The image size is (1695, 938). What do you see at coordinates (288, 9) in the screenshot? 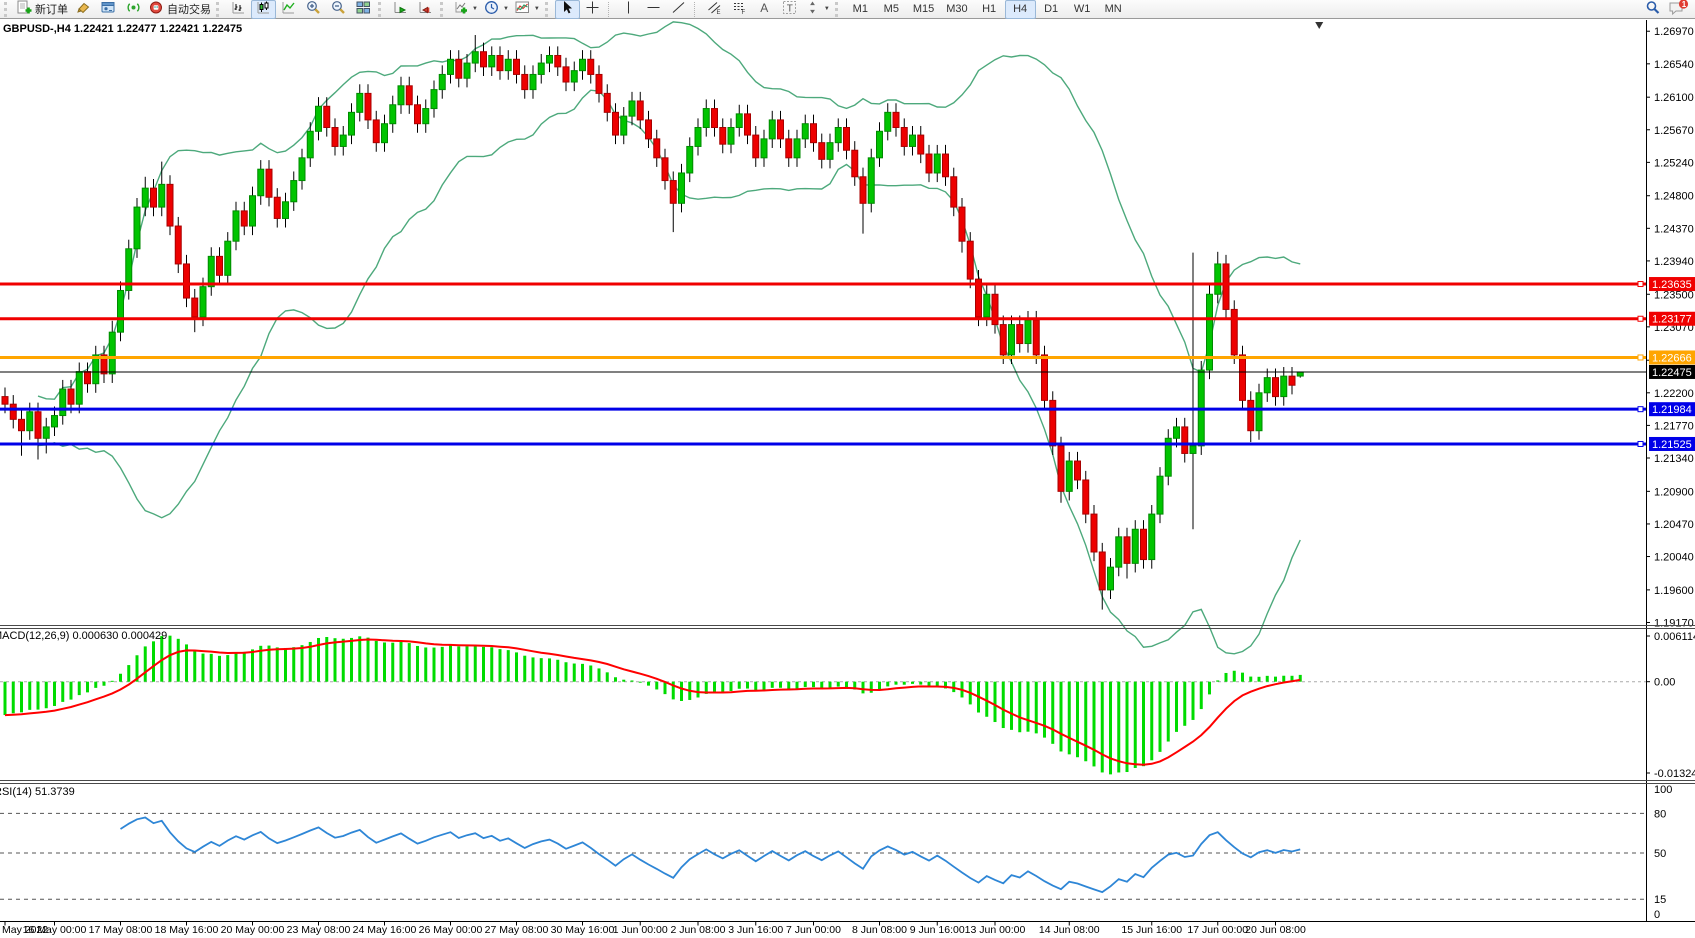
I see `line-chart-button` at bounding box center [288, 9].